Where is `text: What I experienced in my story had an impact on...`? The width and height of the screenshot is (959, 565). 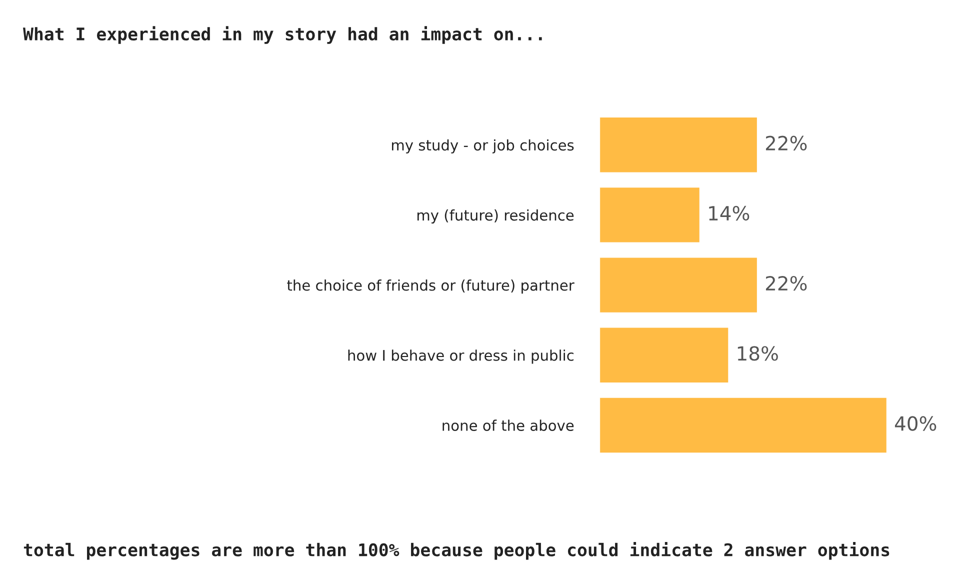
text: What I experienced in my story had an impact on... is located at coordinates (282, 35).